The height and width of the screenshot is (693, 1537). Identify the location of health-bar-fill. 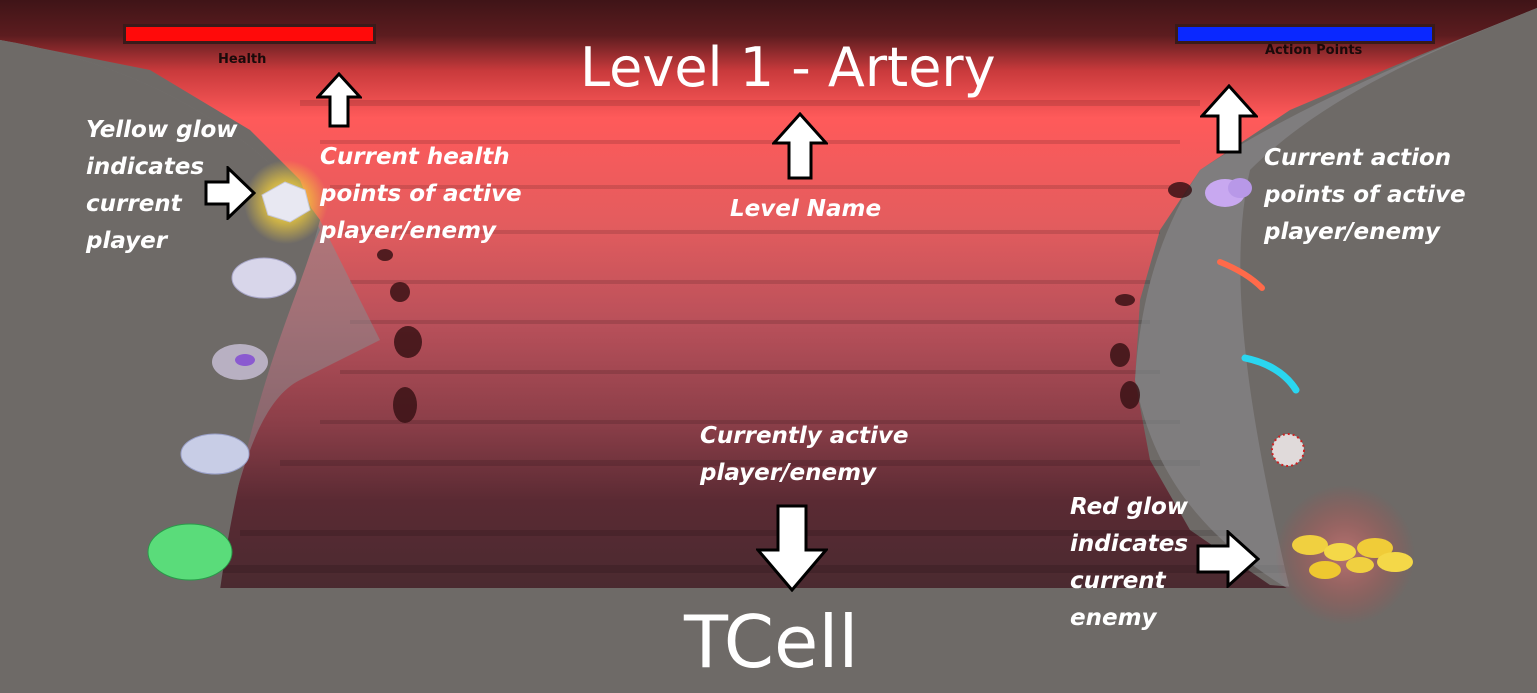
(249, 34).